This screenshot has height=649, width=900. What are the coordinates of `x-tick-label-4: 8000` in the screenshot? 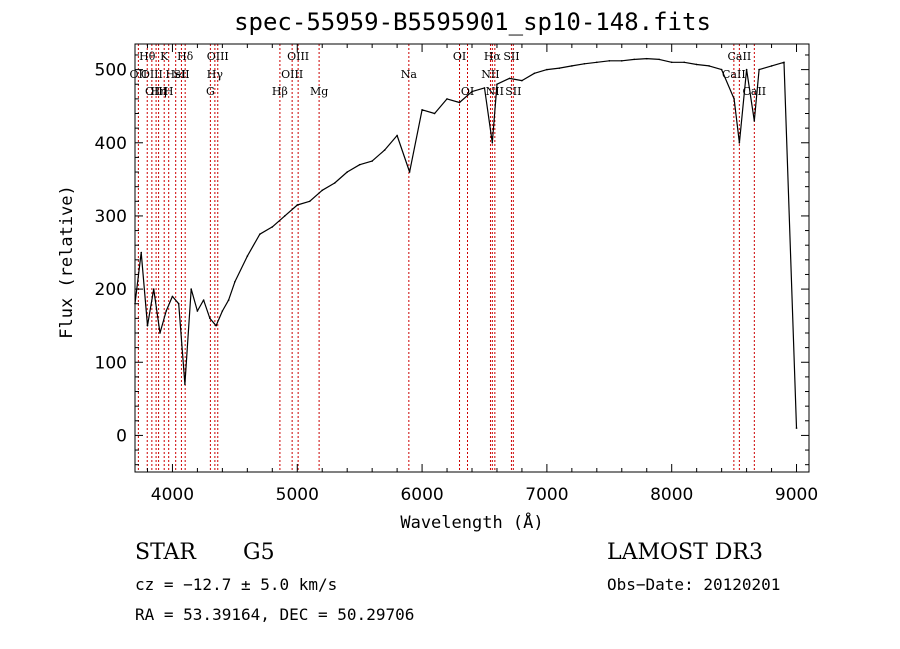 It's located at (671, 495).